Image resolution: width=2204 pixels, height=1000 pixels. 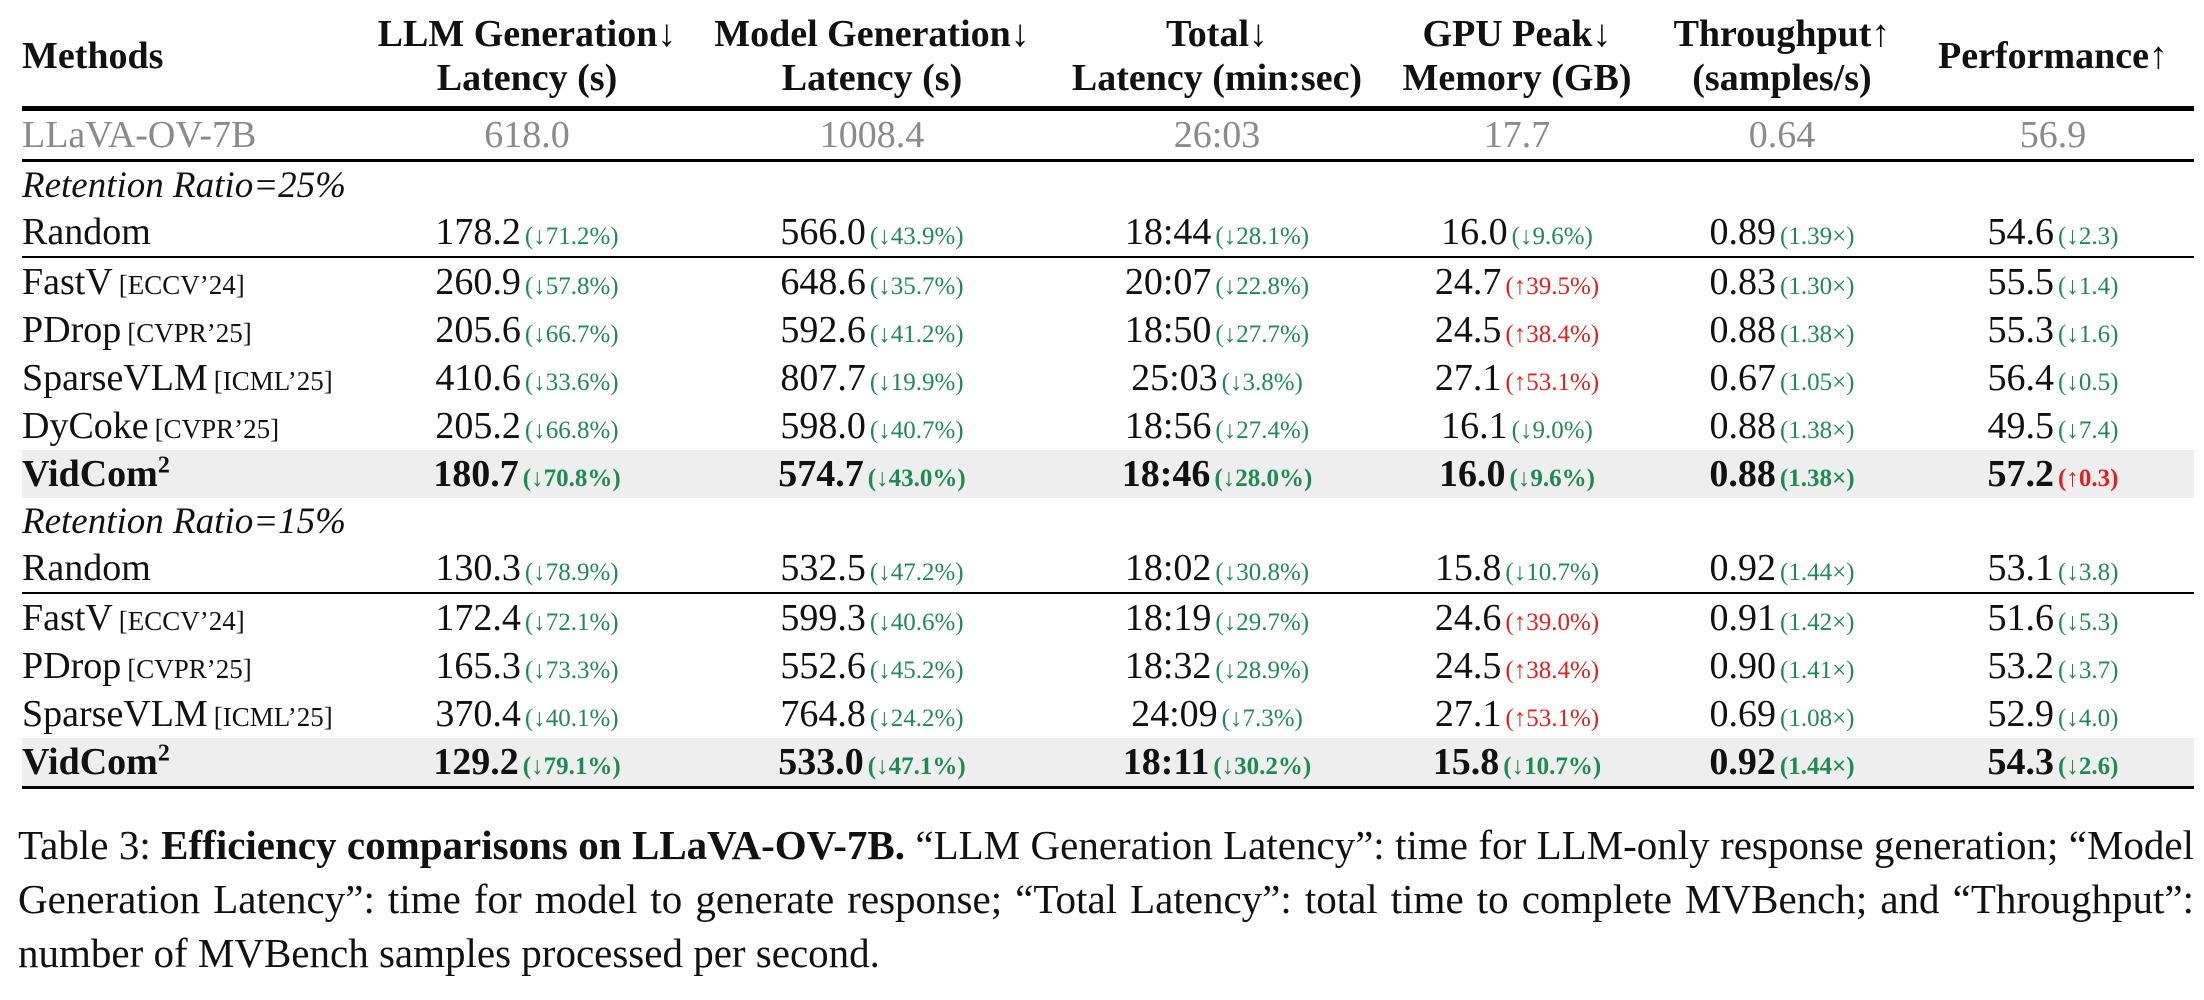 I want to click on cell-delta: (↓28.9%), so click(x=1262, y=670).